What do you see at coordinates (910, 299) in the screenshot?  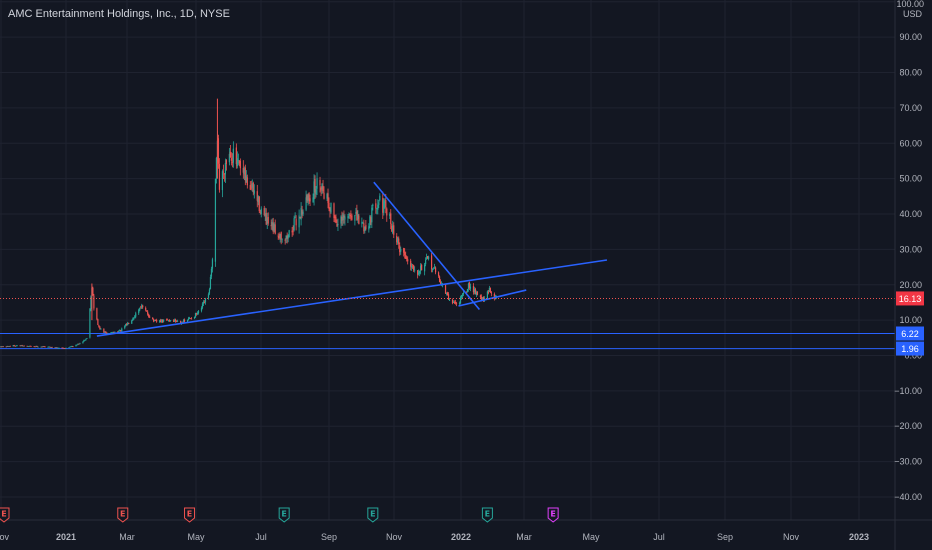 I see `last-price-badge-text: 16.13` at bounding box center [910, 299].